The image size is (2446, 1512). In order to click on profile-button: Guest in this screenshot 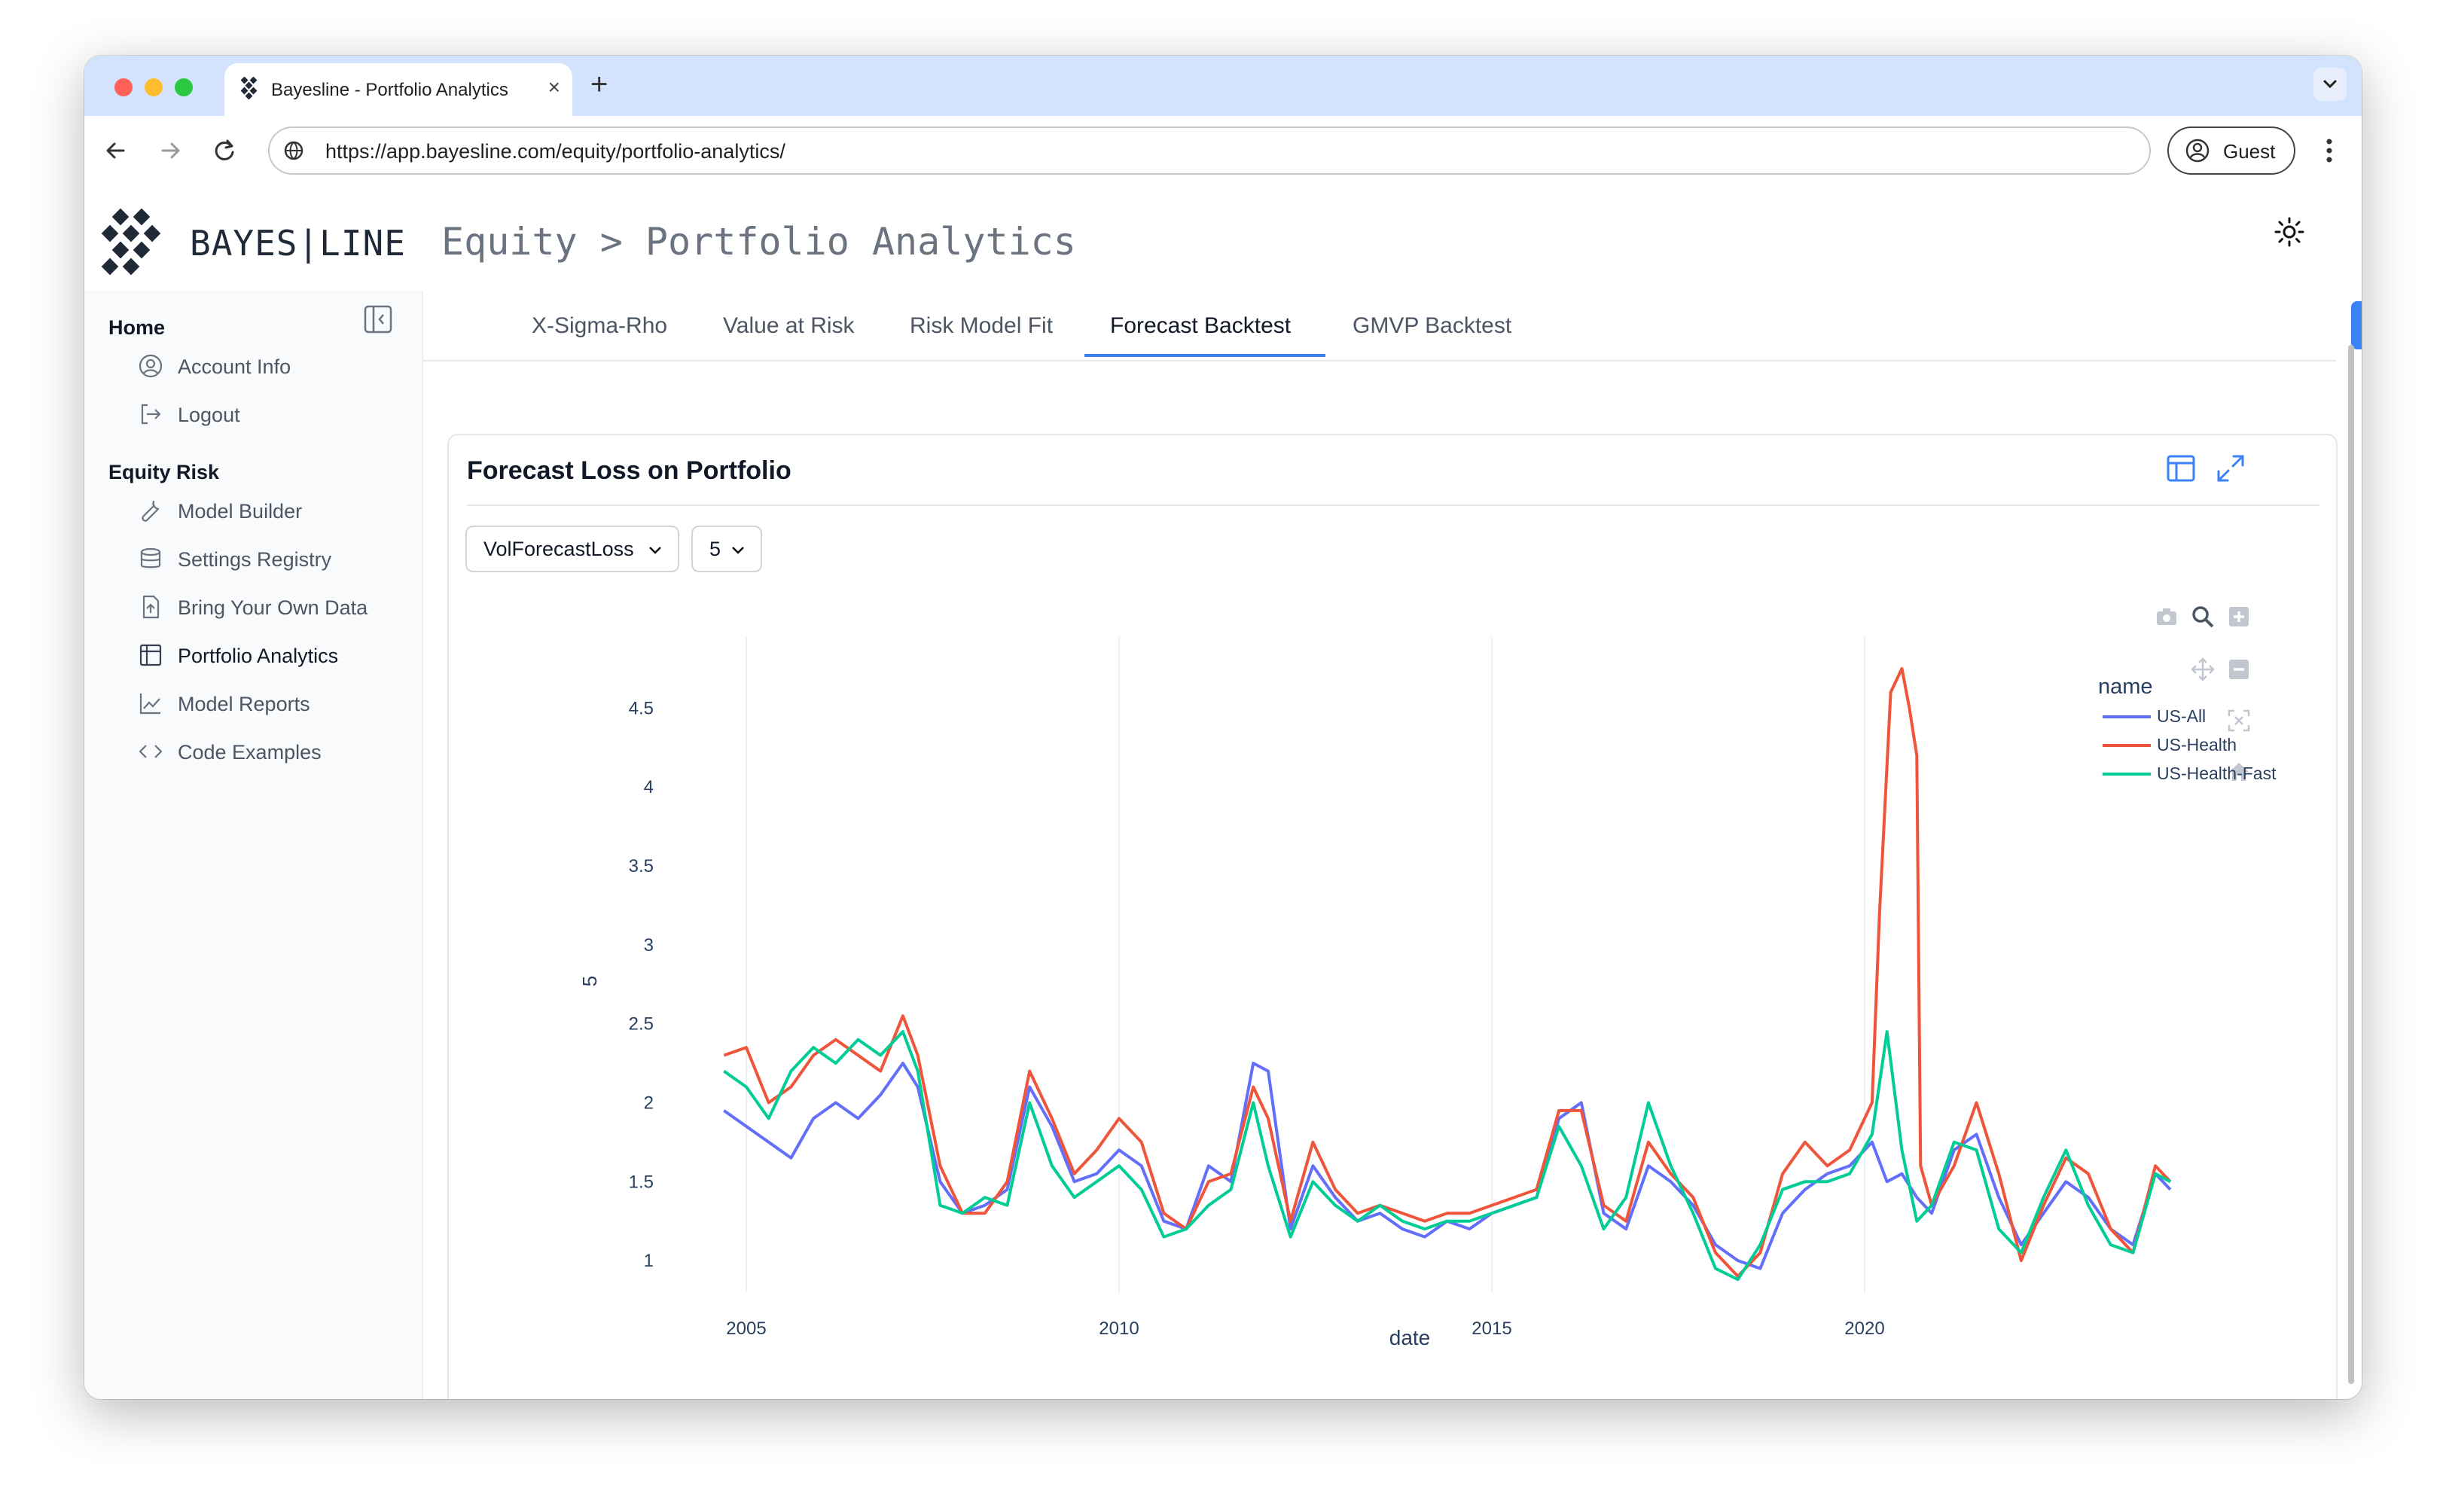, I will do `click(2231, 151)`.